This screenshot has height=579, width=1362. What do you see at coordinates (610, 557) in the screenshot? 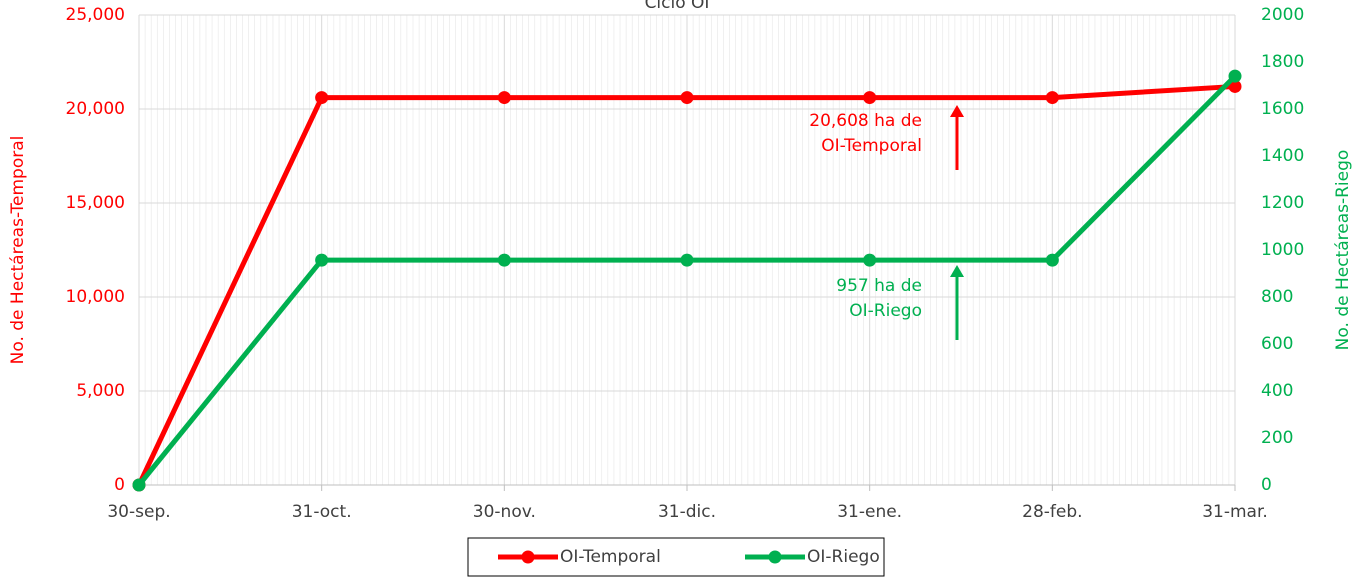
I see `legend-label: OI-Temporal` at bounding box center [610, 557].